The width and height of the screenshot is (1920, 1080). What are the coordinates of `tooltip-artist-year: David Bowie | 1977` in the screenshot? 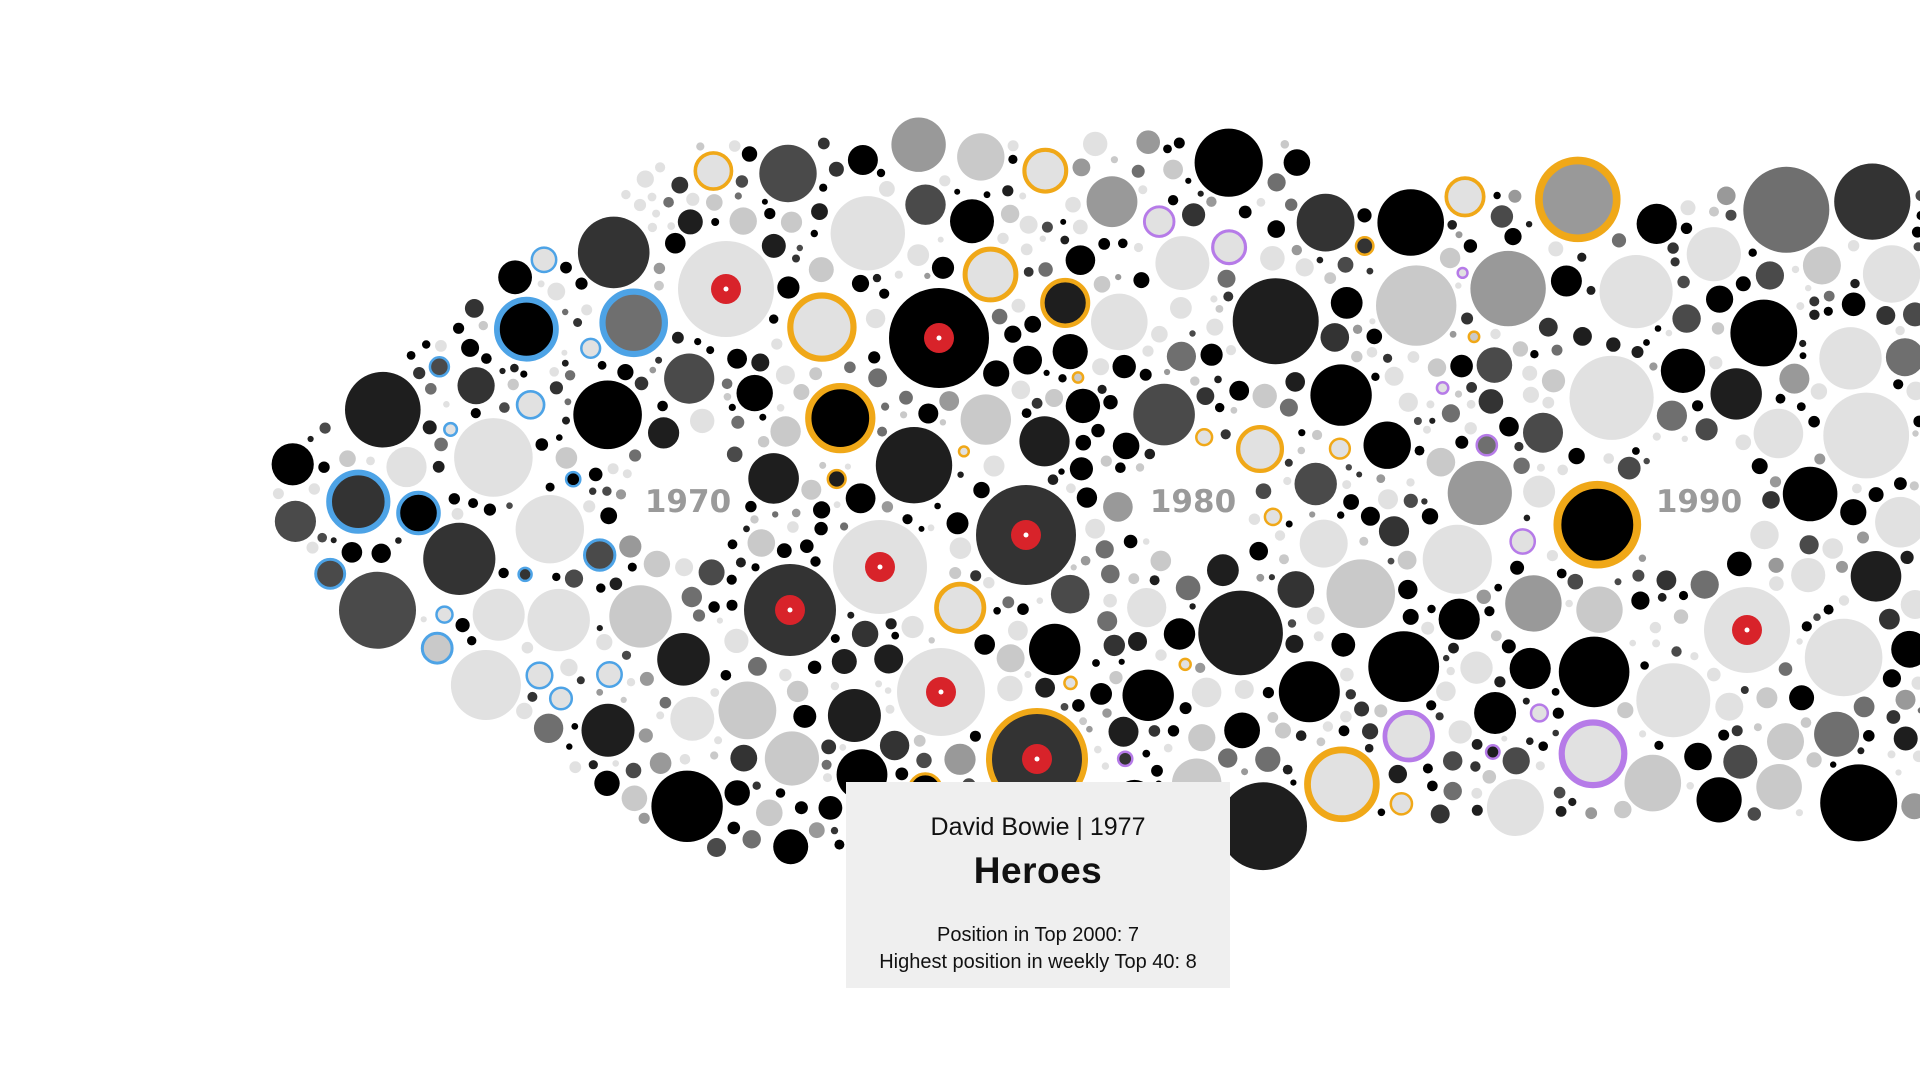 It's located at (1038, 827).